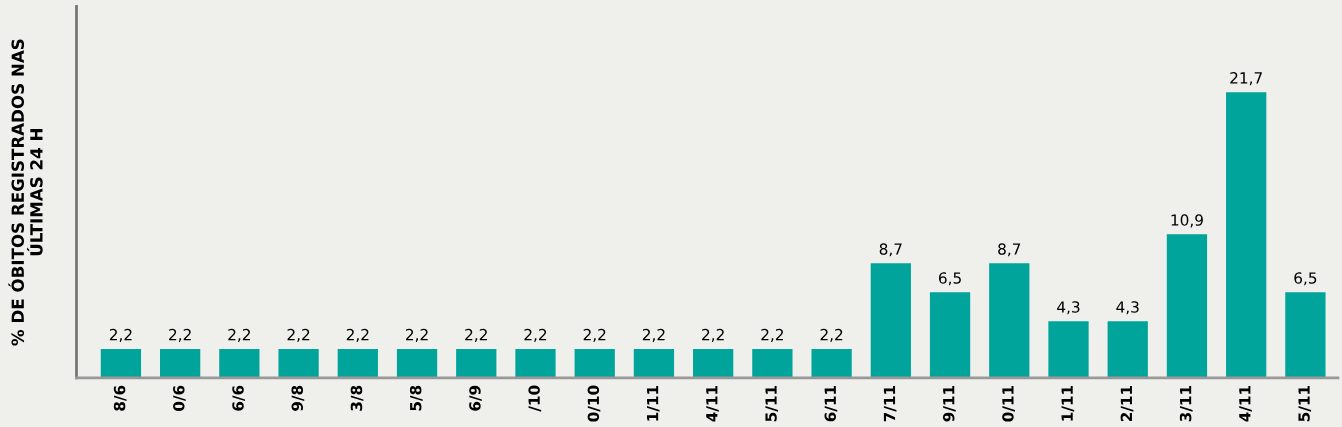 This screenshot has height=427, width=1342. Describe the element at coordinates (298, 398) in the screenshot. I see `x-tick-label: 9/8` at that location.